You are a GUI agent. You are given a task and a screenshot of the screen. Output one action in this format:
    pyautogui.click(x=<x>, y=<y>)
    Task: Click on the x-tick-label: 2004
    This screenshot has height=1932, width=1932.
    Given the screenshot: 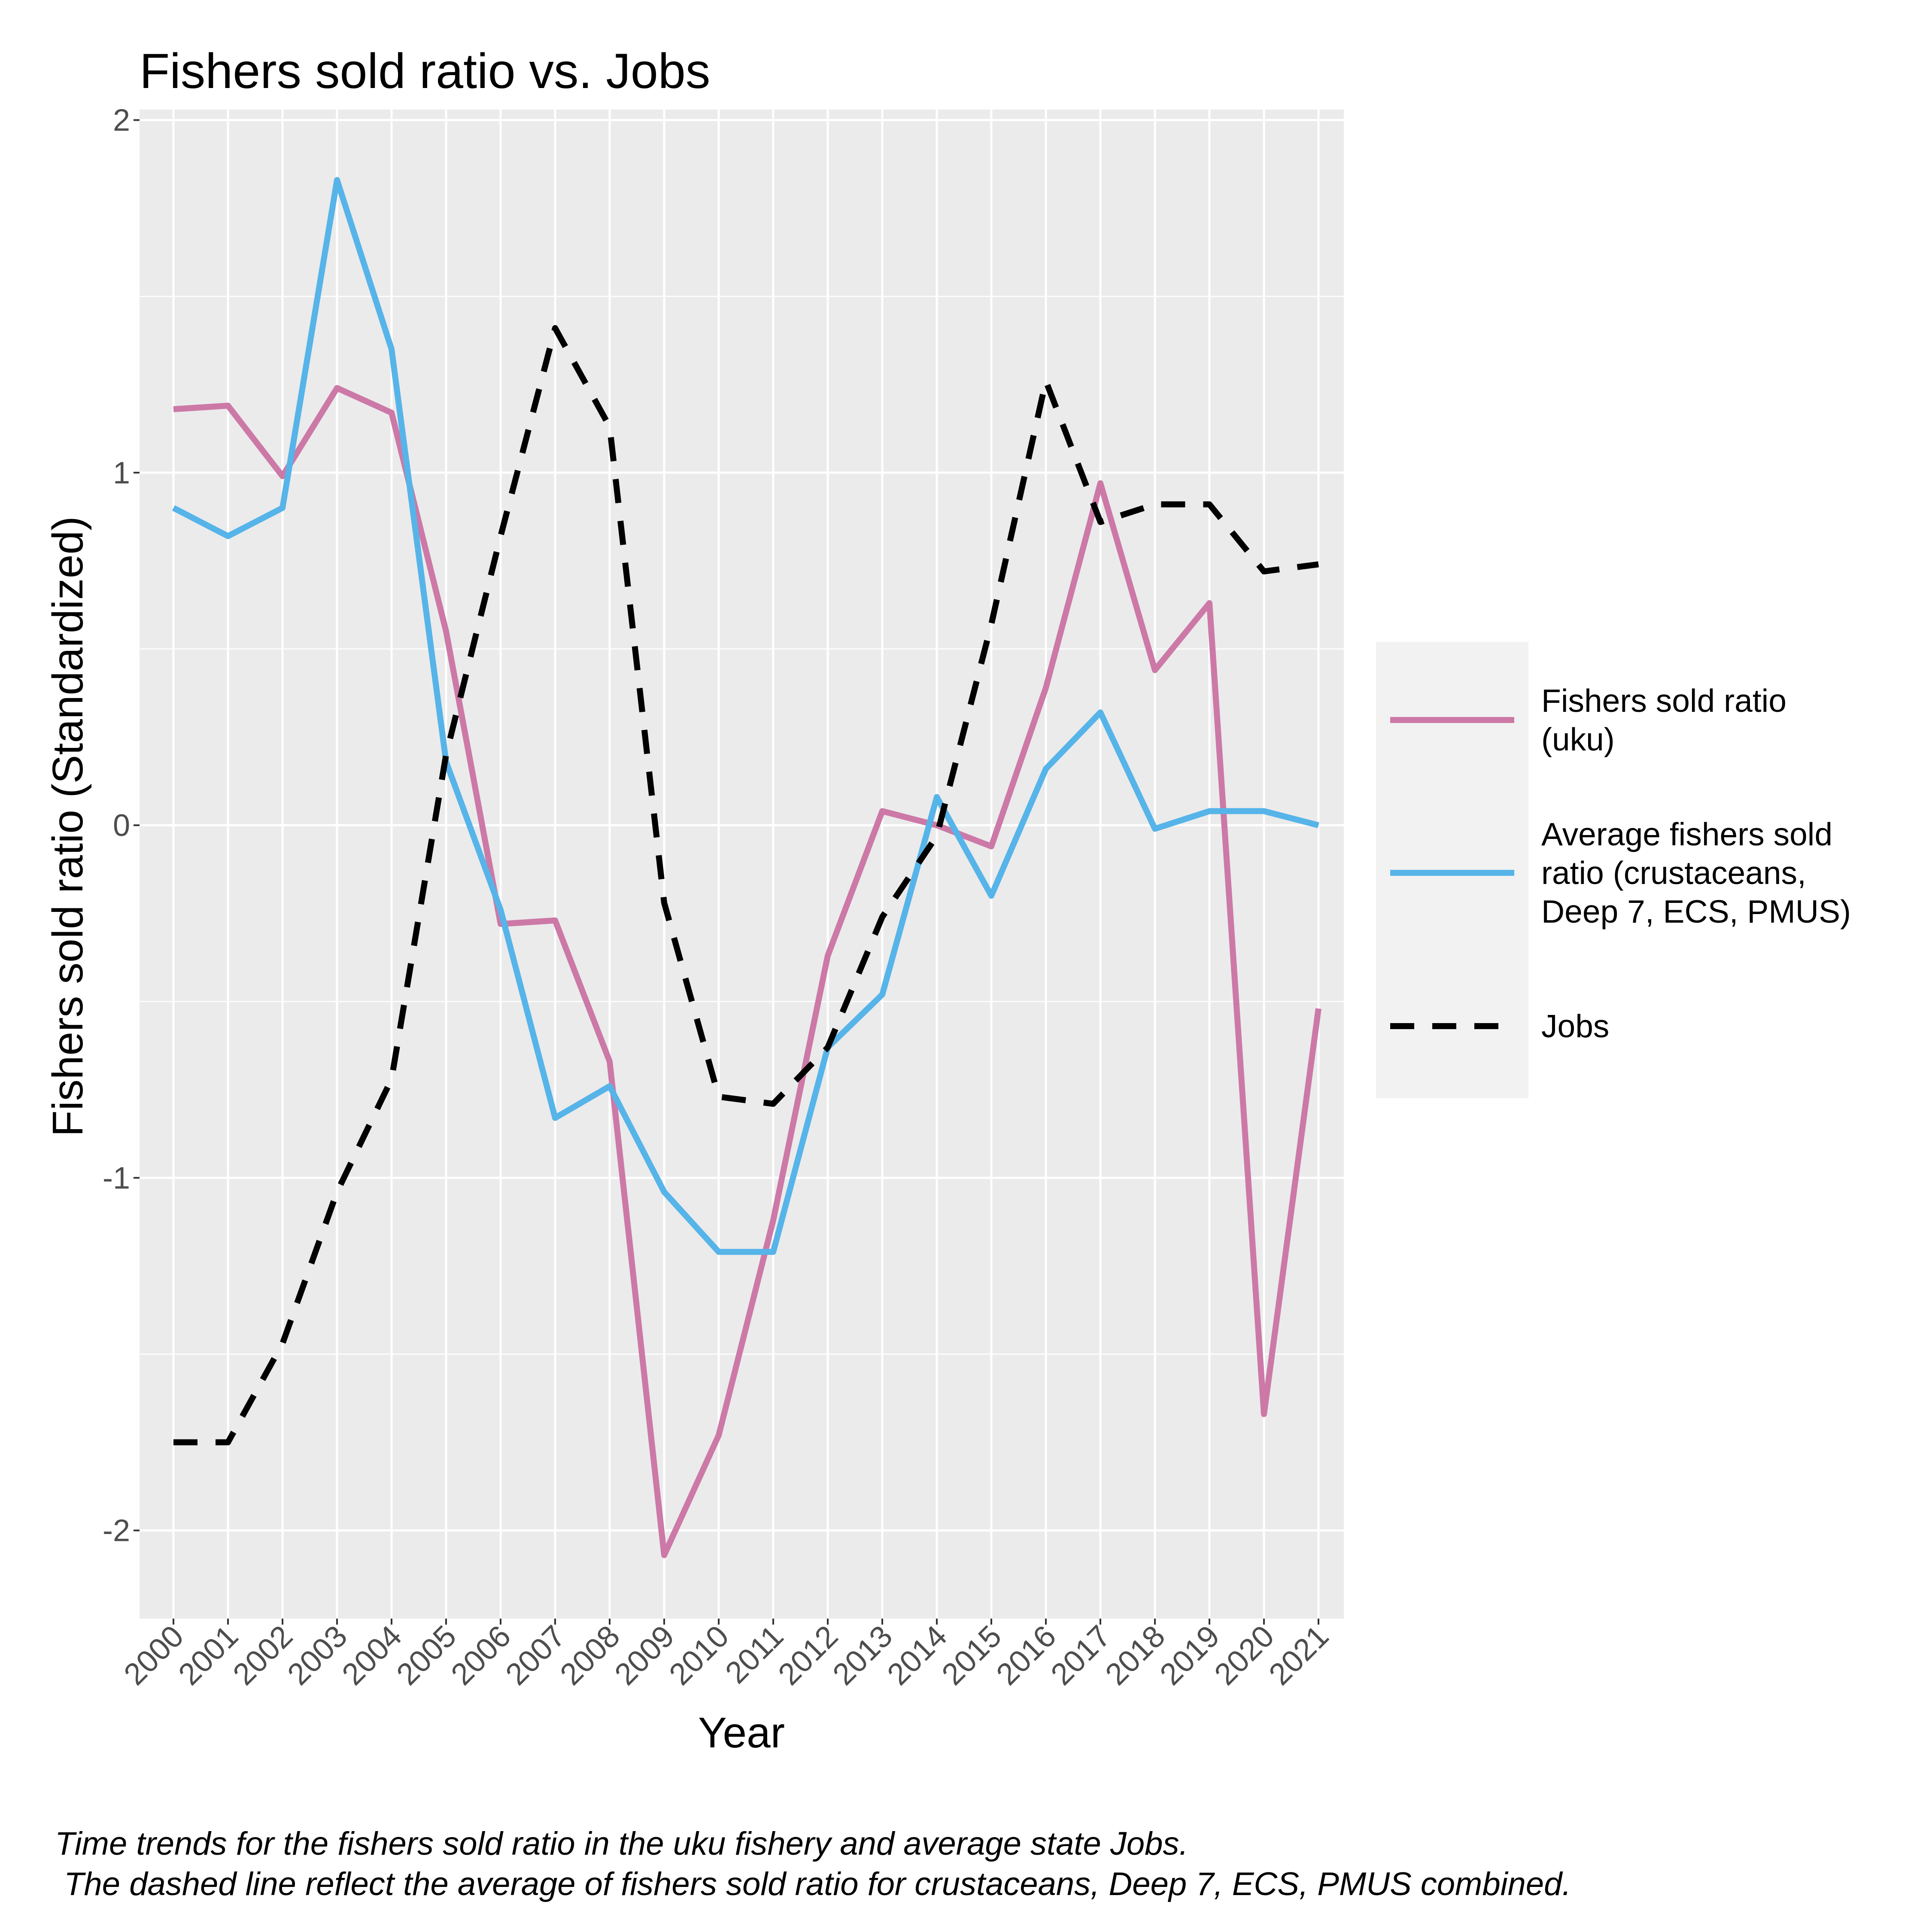 What is the action you would take?
    pyautogui.click(x=371, y=1656)
    